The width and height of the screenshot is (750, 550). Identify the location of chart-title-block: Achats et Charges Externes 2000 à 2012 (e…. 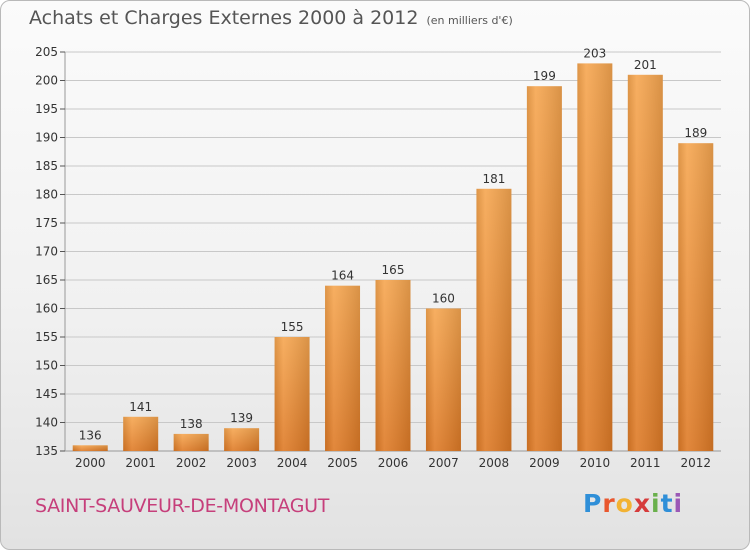
(271, 18).